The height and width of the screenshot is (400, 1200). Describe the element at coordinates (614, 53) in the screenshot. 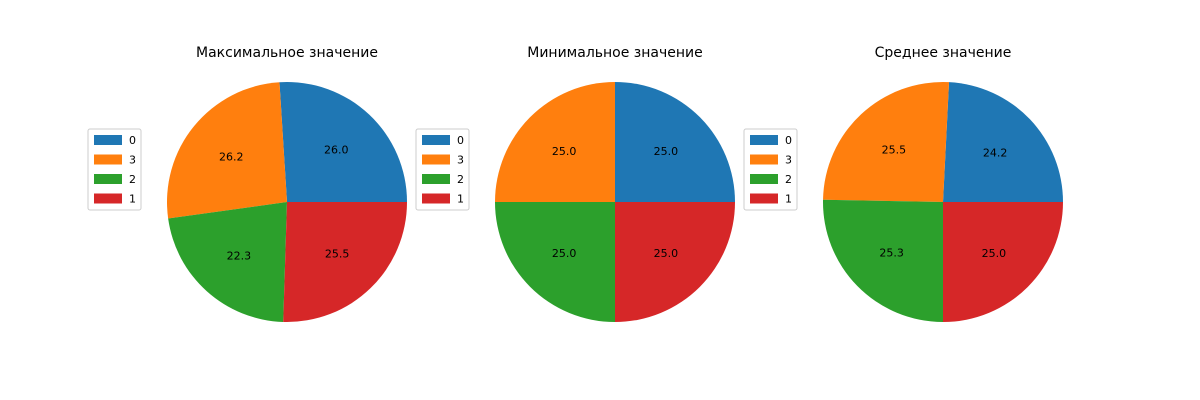

I see `chart-title: Минимальное значение` at that location.